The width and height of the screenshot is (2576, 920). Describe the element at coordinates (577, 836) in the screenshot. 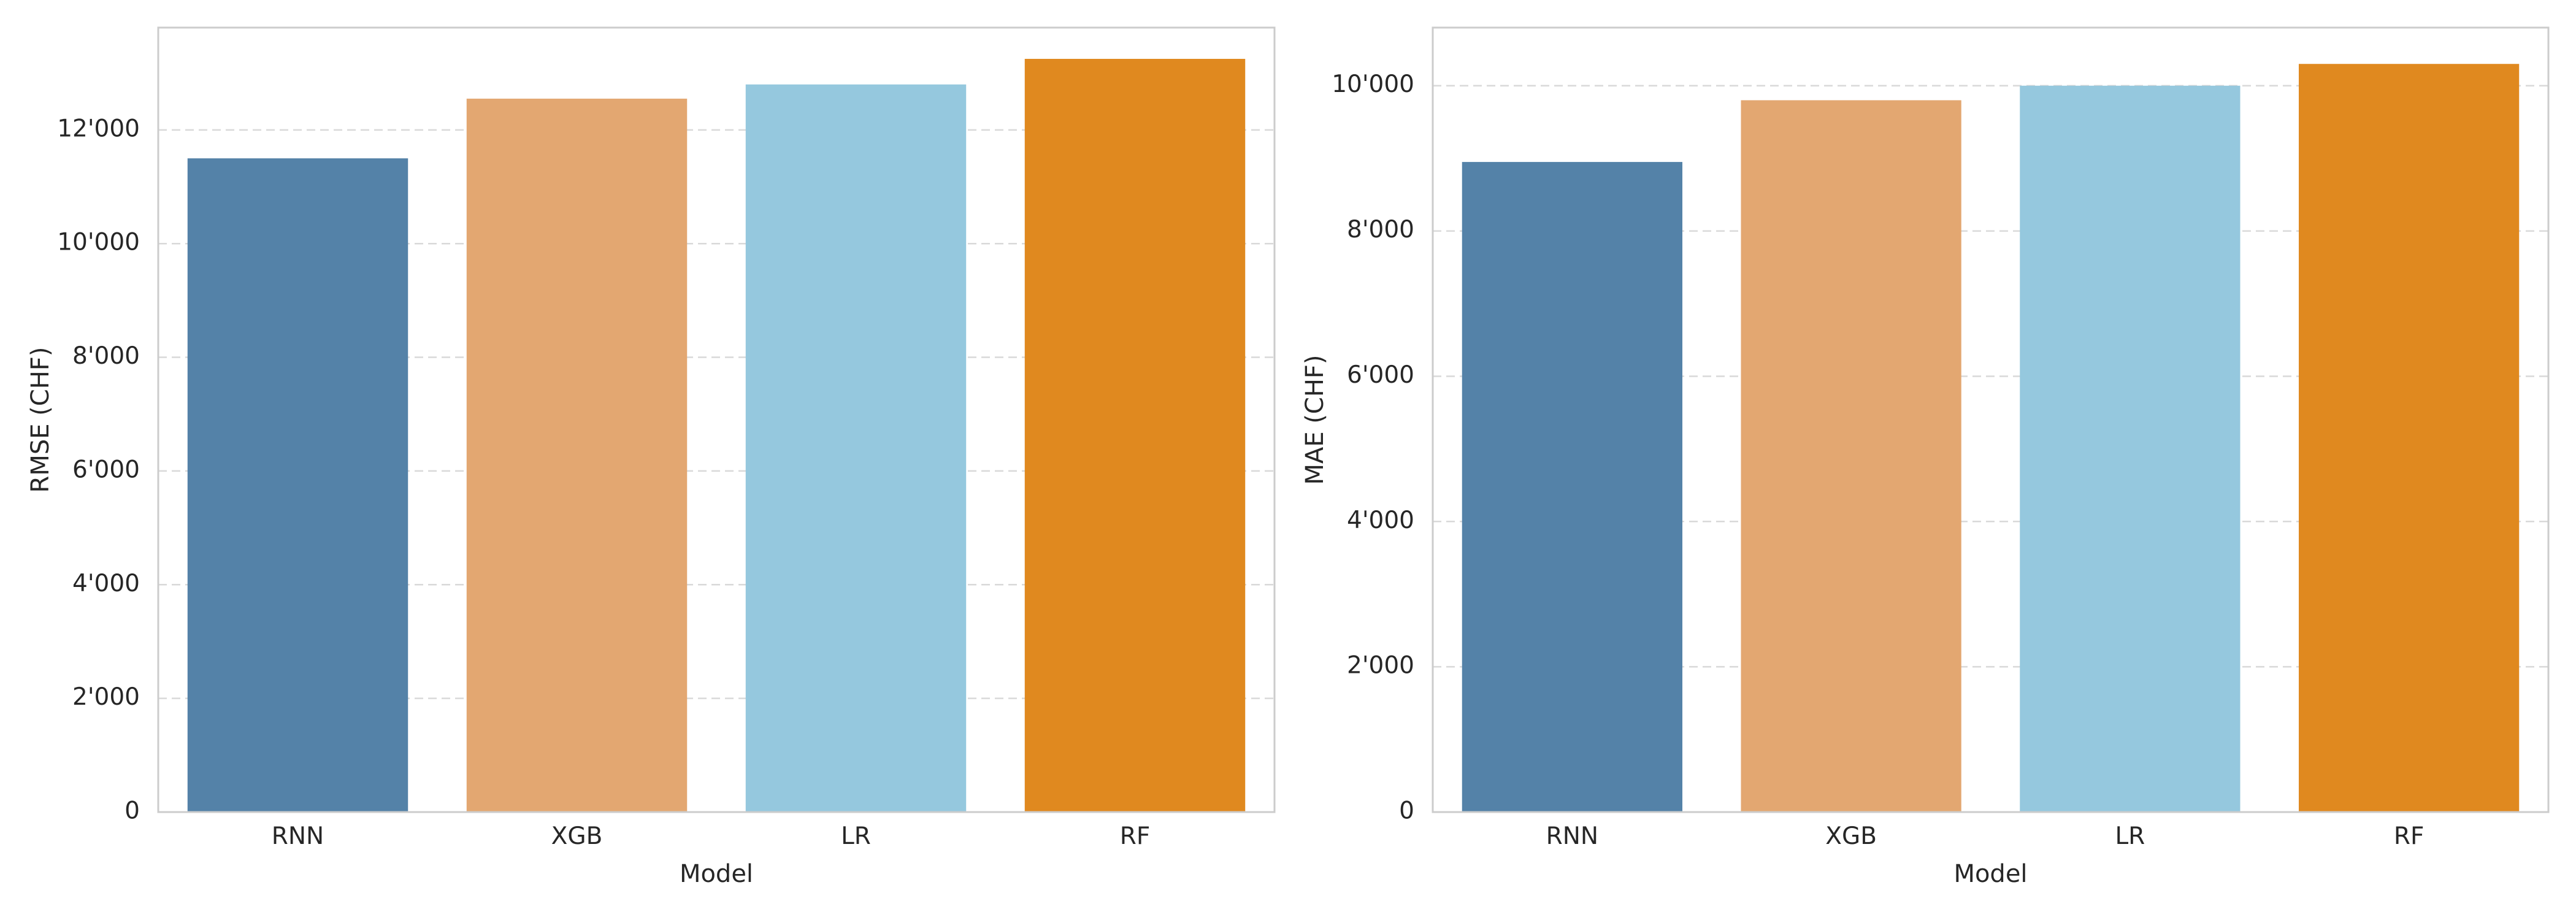

I see `rmse-xtick-label: XGB` at that location.